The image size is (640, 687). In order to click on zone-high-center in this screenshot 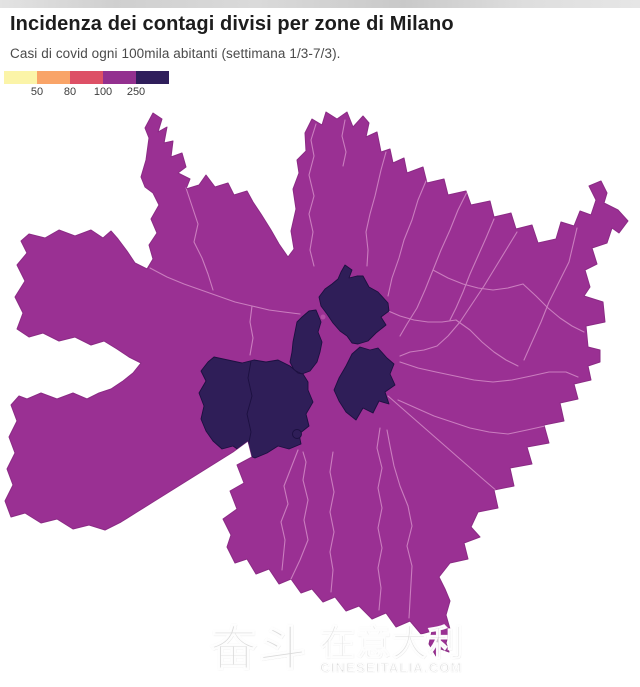, I will do `click(306, 342)`.